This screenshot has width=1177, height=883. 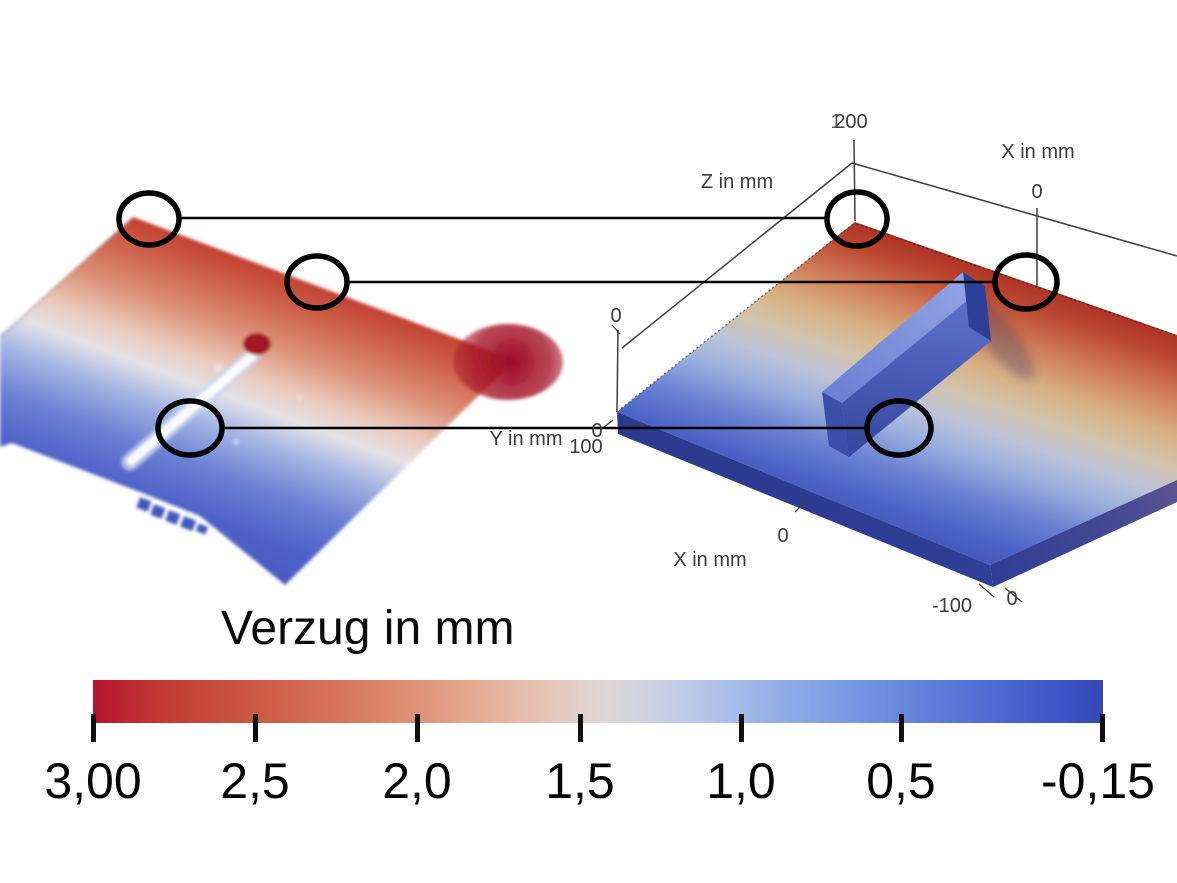 I want to click on rib-front-face, so click(x=916, y=371).